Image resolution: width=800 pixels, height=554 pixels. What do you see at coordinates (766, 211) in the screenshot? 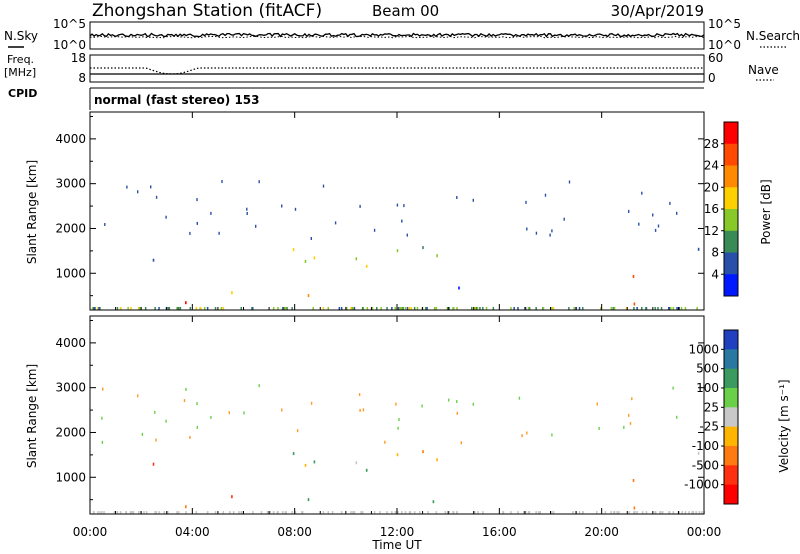
I see `power-cbar-label: Power [dB]` at bounding box center [766, 211].